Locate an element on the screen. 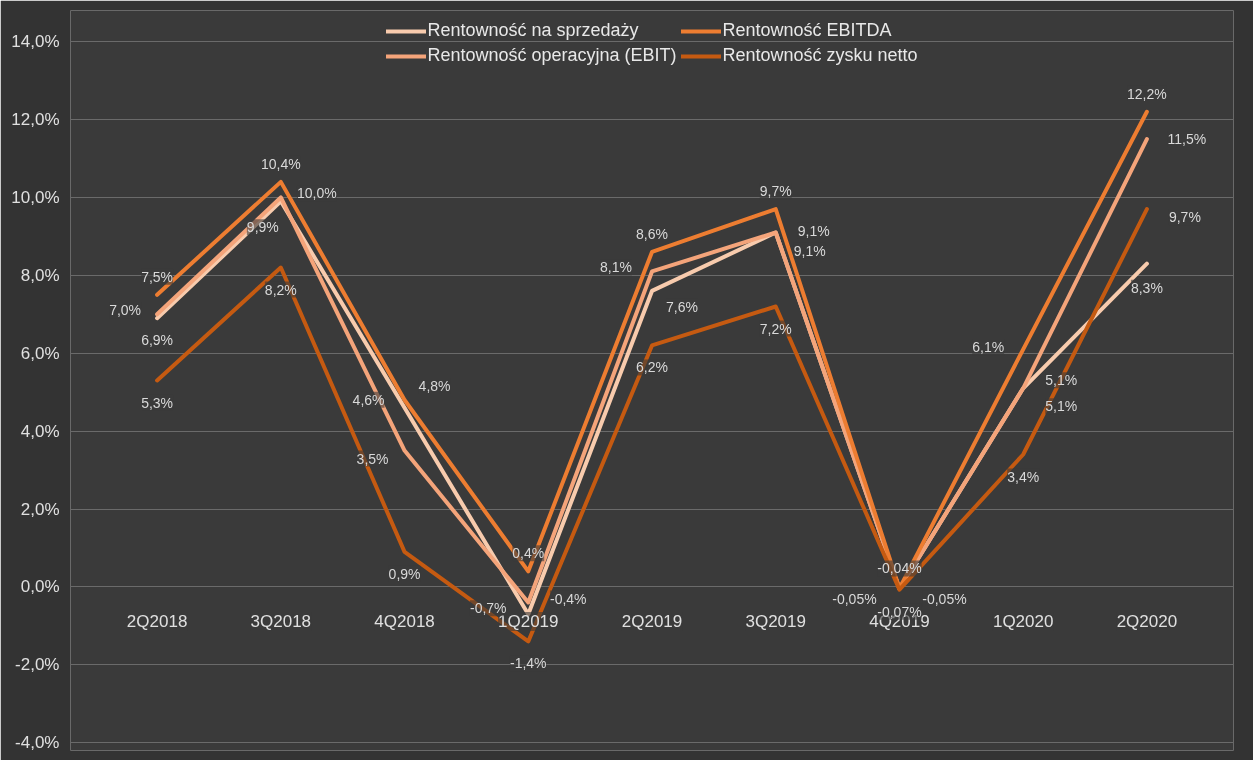  x-tick-label: 2Q2018 is located at coordinates (157, 621).